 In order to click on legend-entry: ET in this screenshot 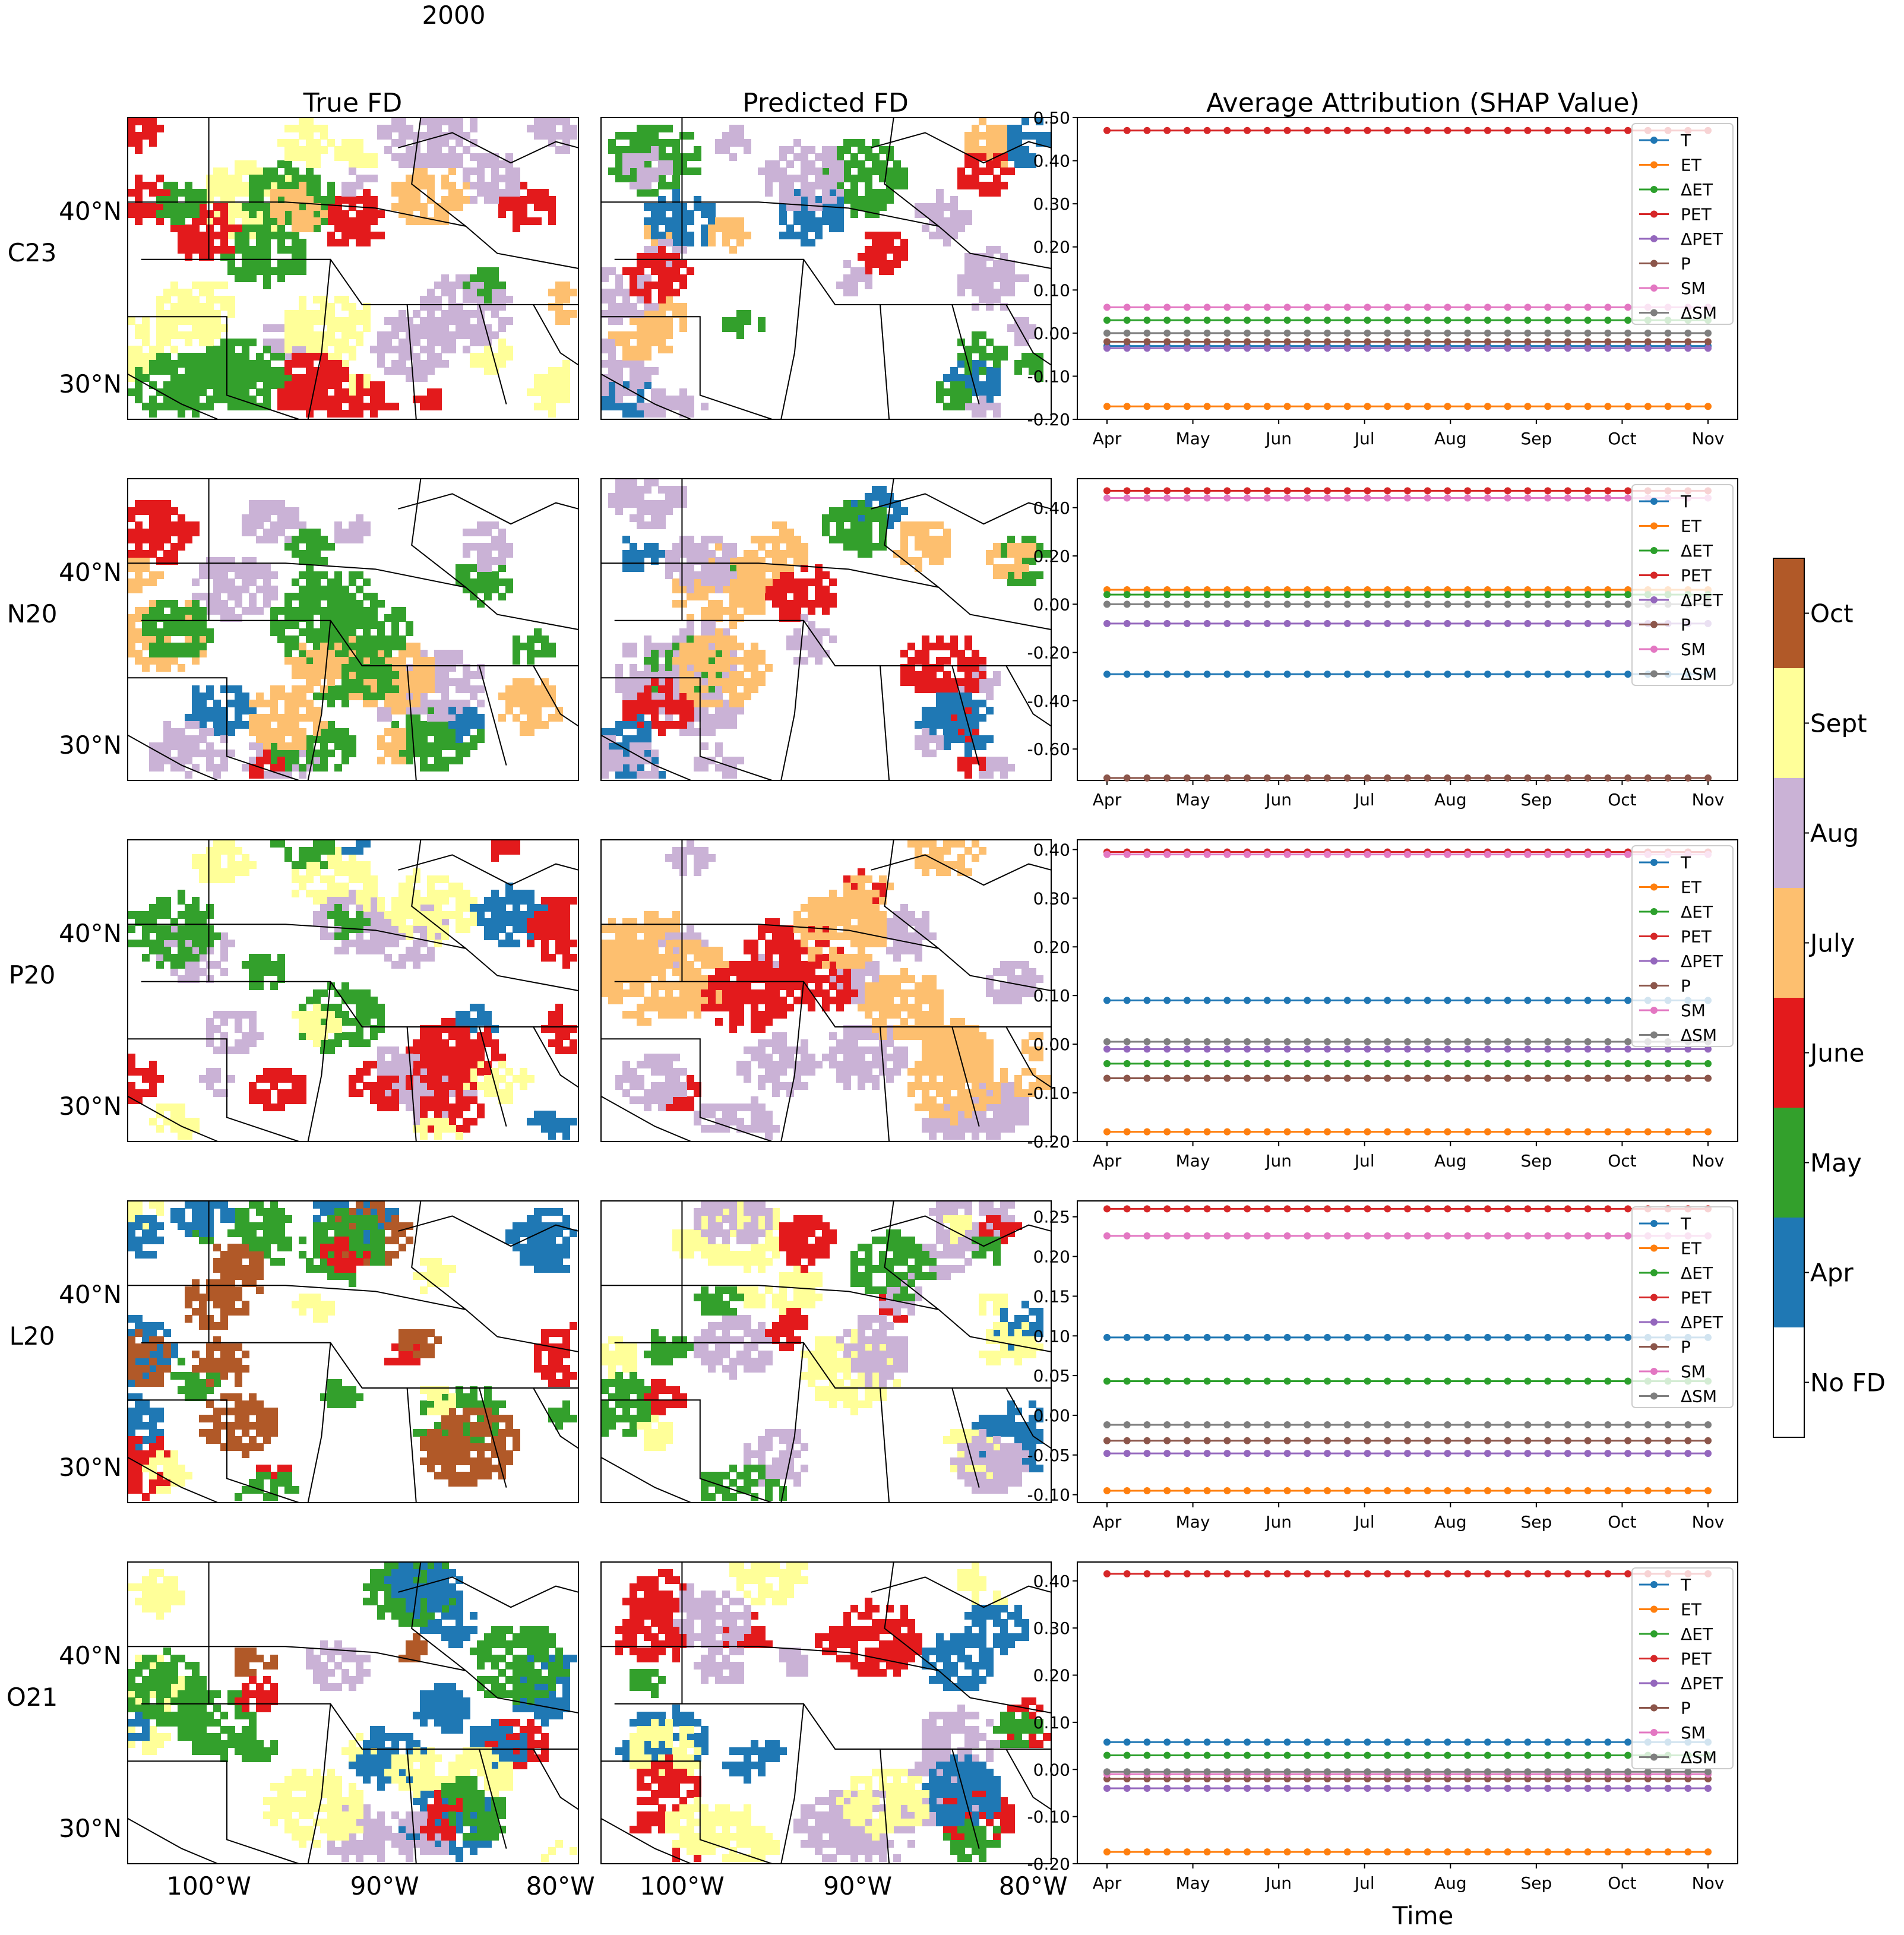, I will do `click(1692, 526)`.